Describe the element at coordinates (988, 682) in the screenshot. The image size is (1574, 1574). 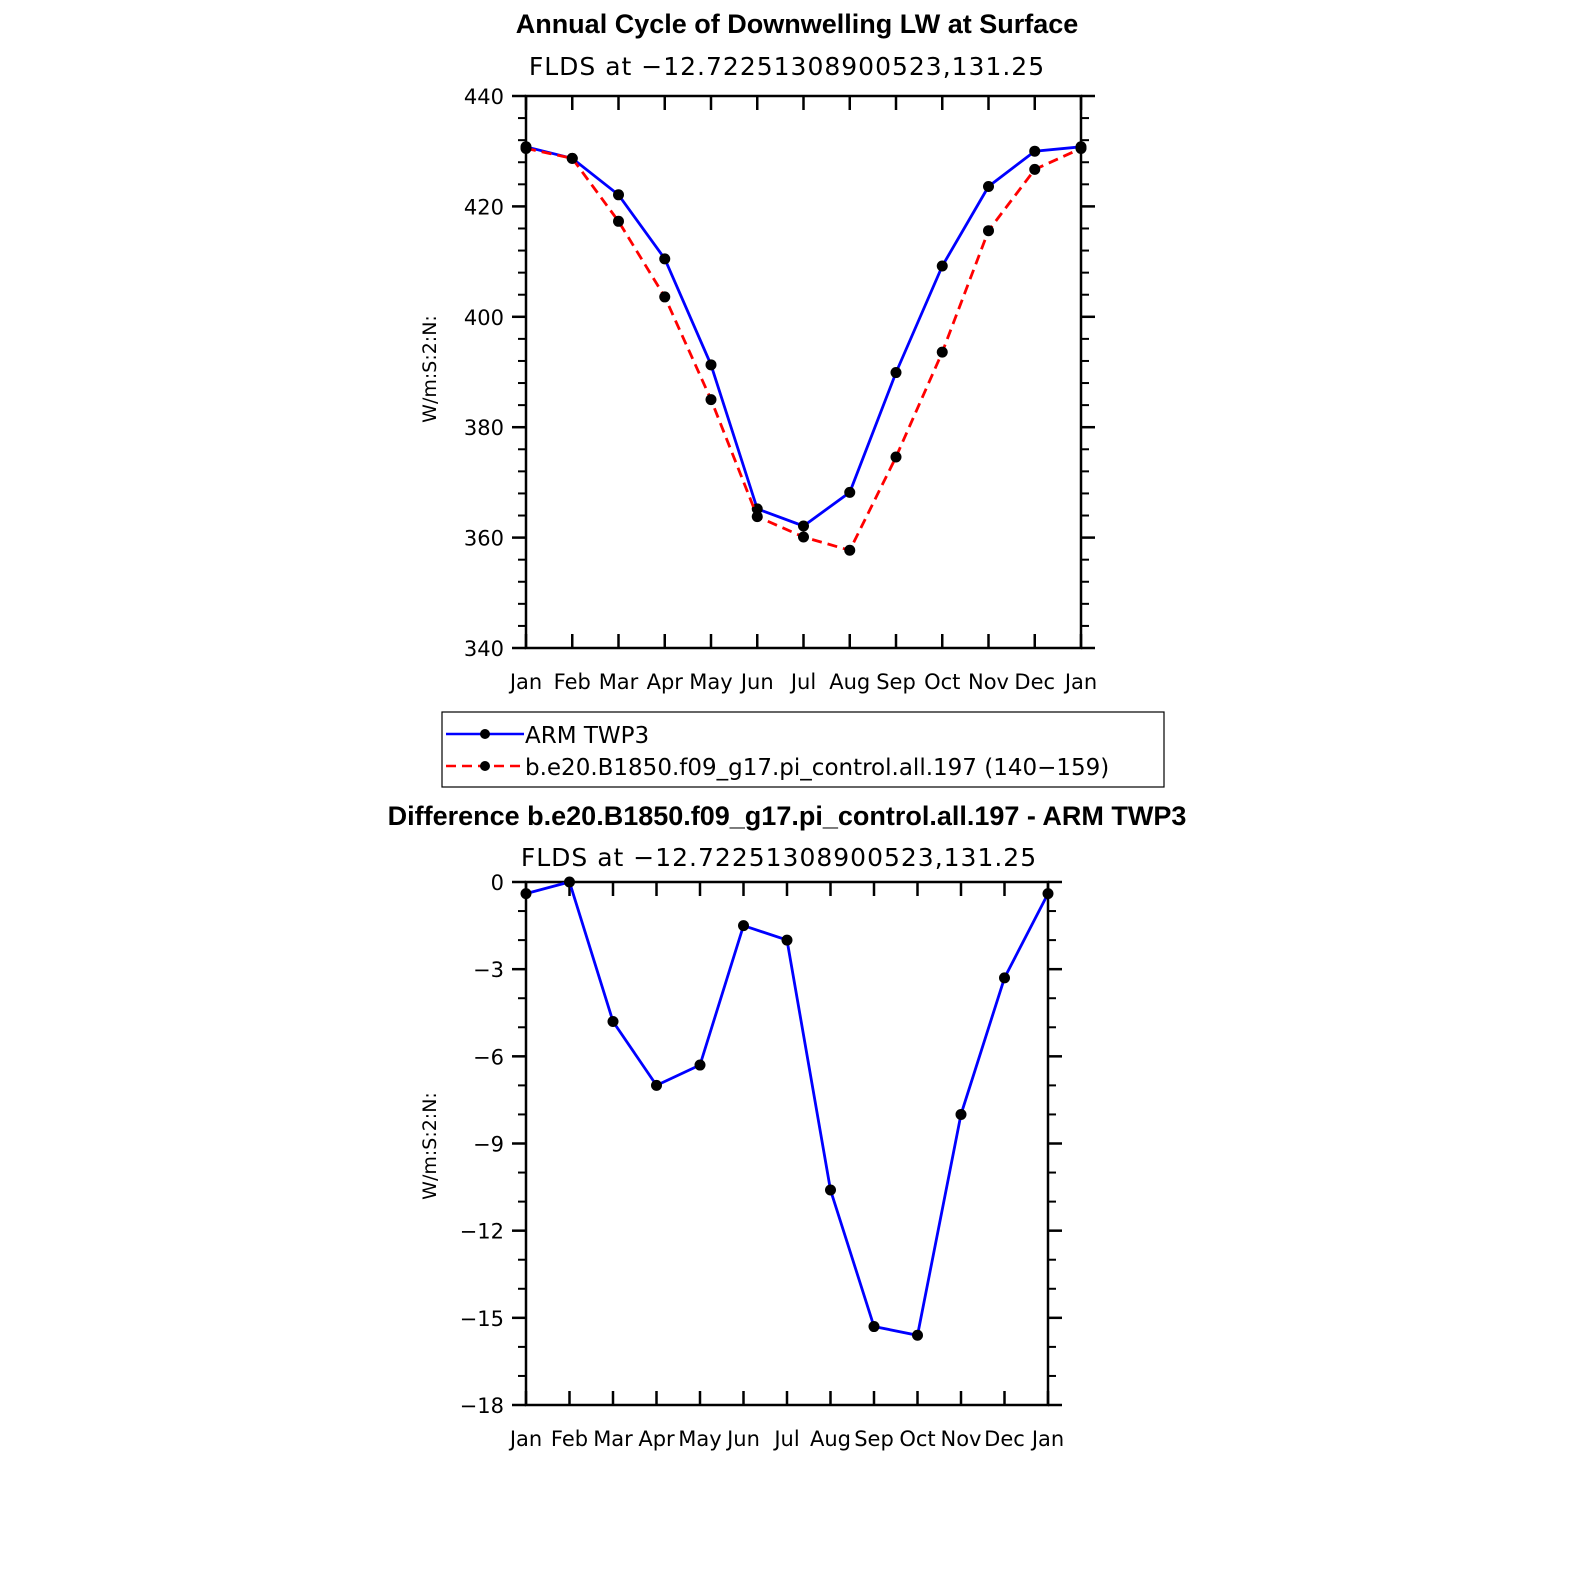
I see `chart1-xtick-label: Nov` at that location.